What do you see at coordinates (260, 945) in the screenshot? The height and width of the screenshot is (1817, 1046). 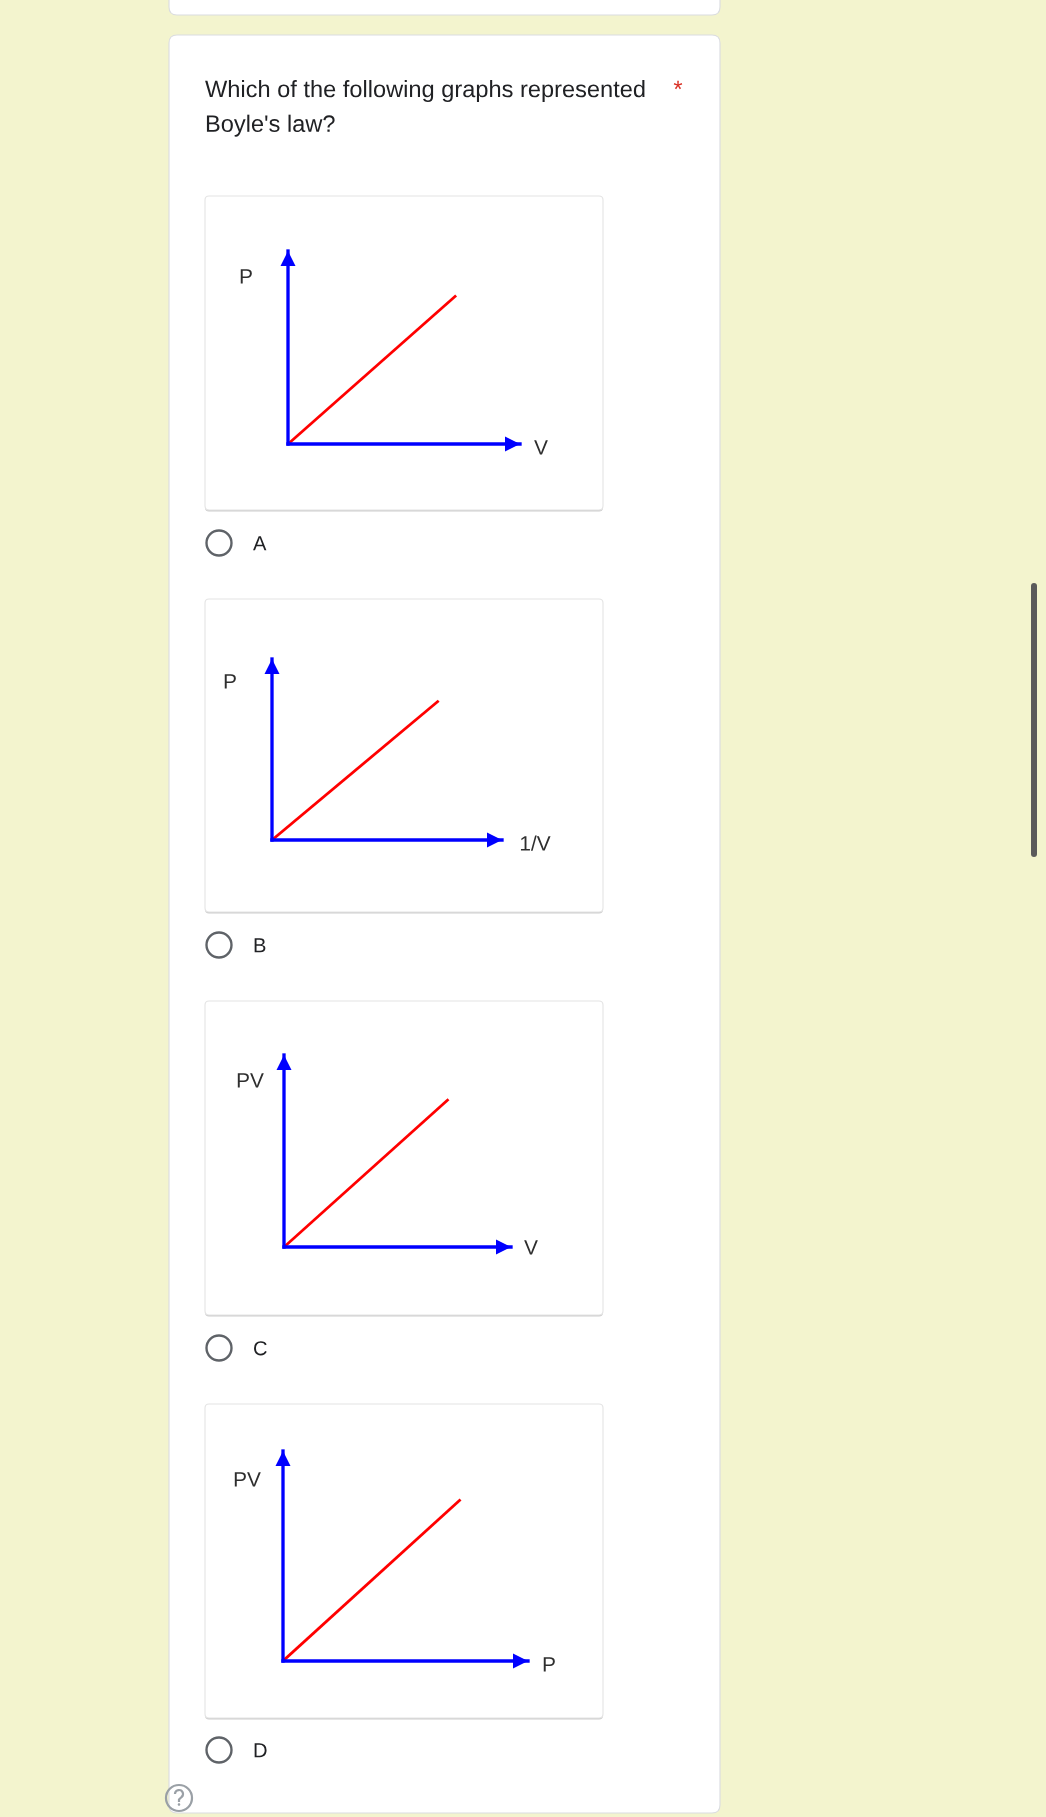 I see `text: B` at bounding box center [260, 945].